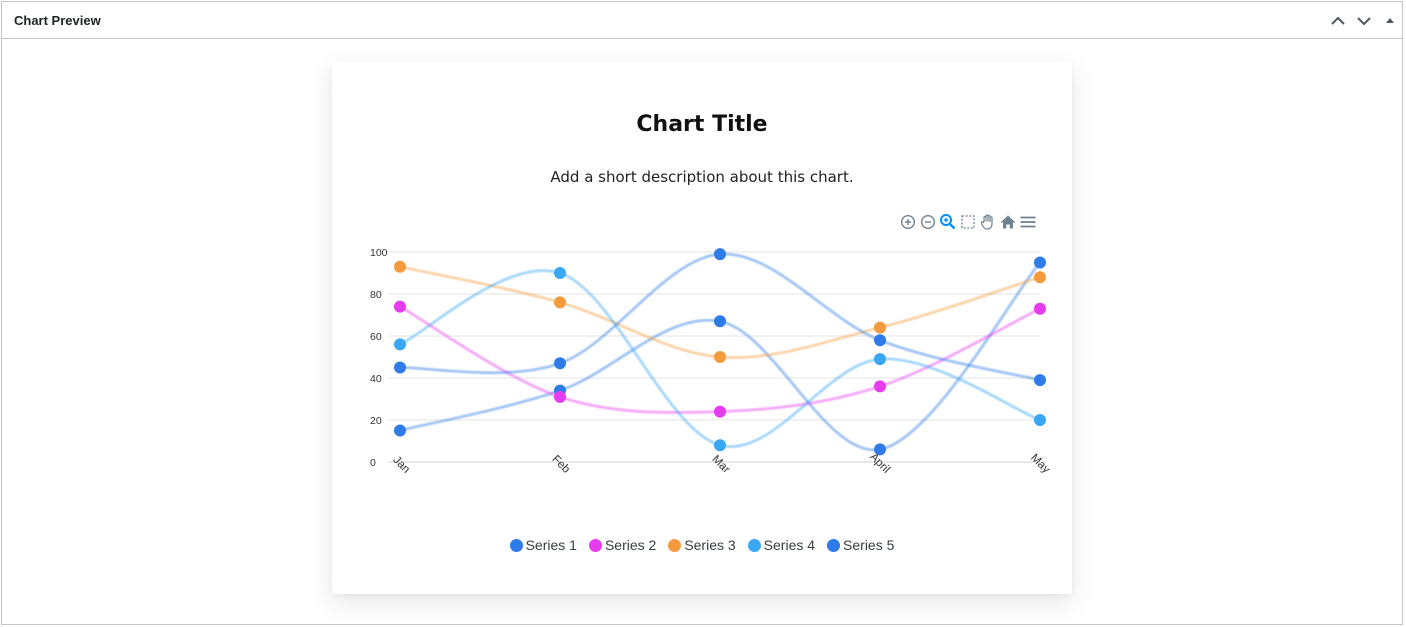 This screenshot has height=627, width=1406. What do you see at coordinates (1040, 464) in the screenshot?
I see `x-tick-label: May` at bounding box center [1040, 464].